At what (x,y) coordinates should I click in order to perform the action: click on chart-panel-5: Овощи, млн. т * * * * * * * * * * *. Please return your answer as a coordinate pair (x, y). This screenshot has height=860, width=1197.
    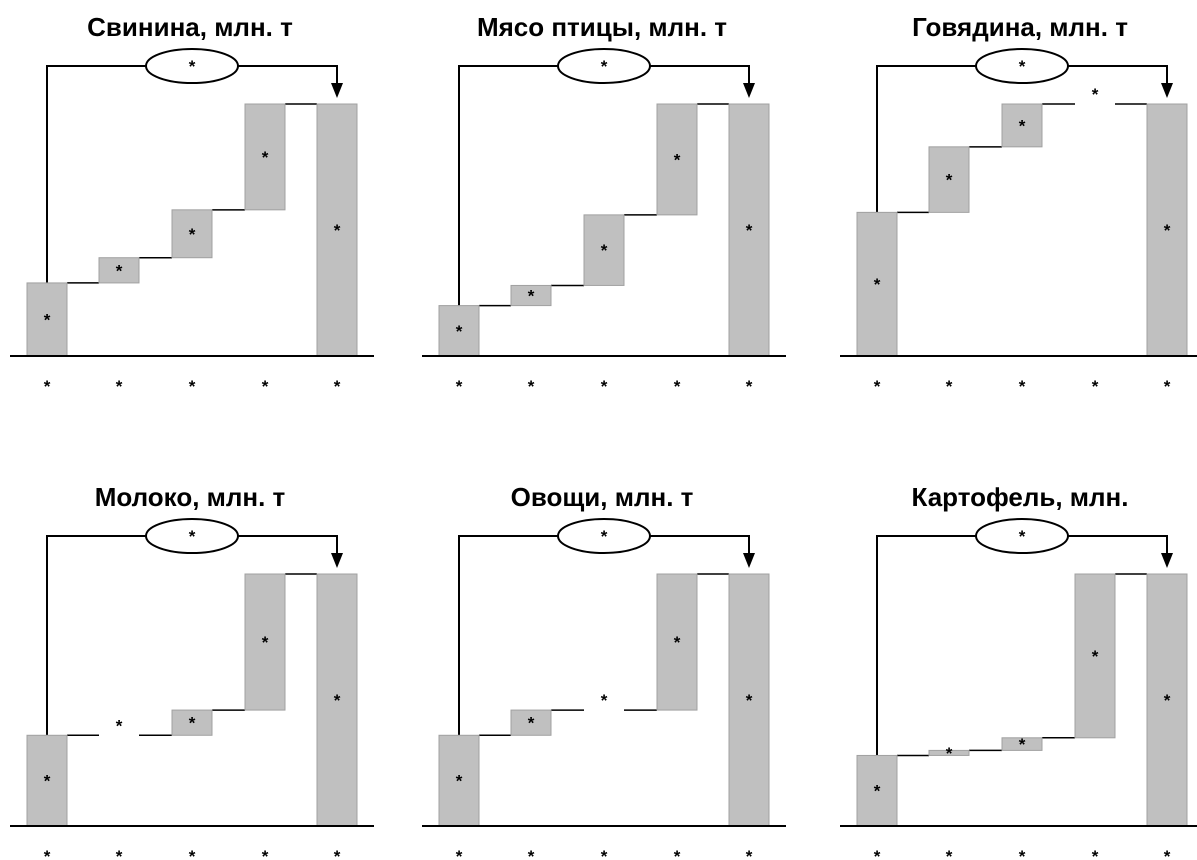
    Looking at the image, I should click on (604, 671).